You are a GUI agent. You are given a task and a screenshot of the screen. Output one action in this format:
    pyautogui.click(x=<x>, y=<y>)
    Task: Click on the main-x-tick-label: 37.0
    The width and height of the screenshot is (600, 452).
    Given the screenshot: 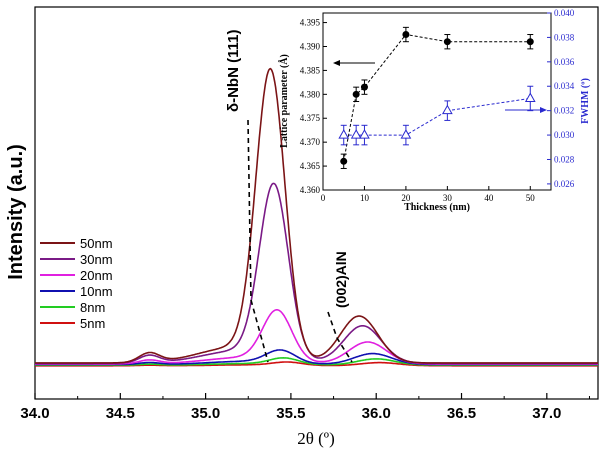 What is the action you would take?
    pyautogui.click(x=546, y=413)
    